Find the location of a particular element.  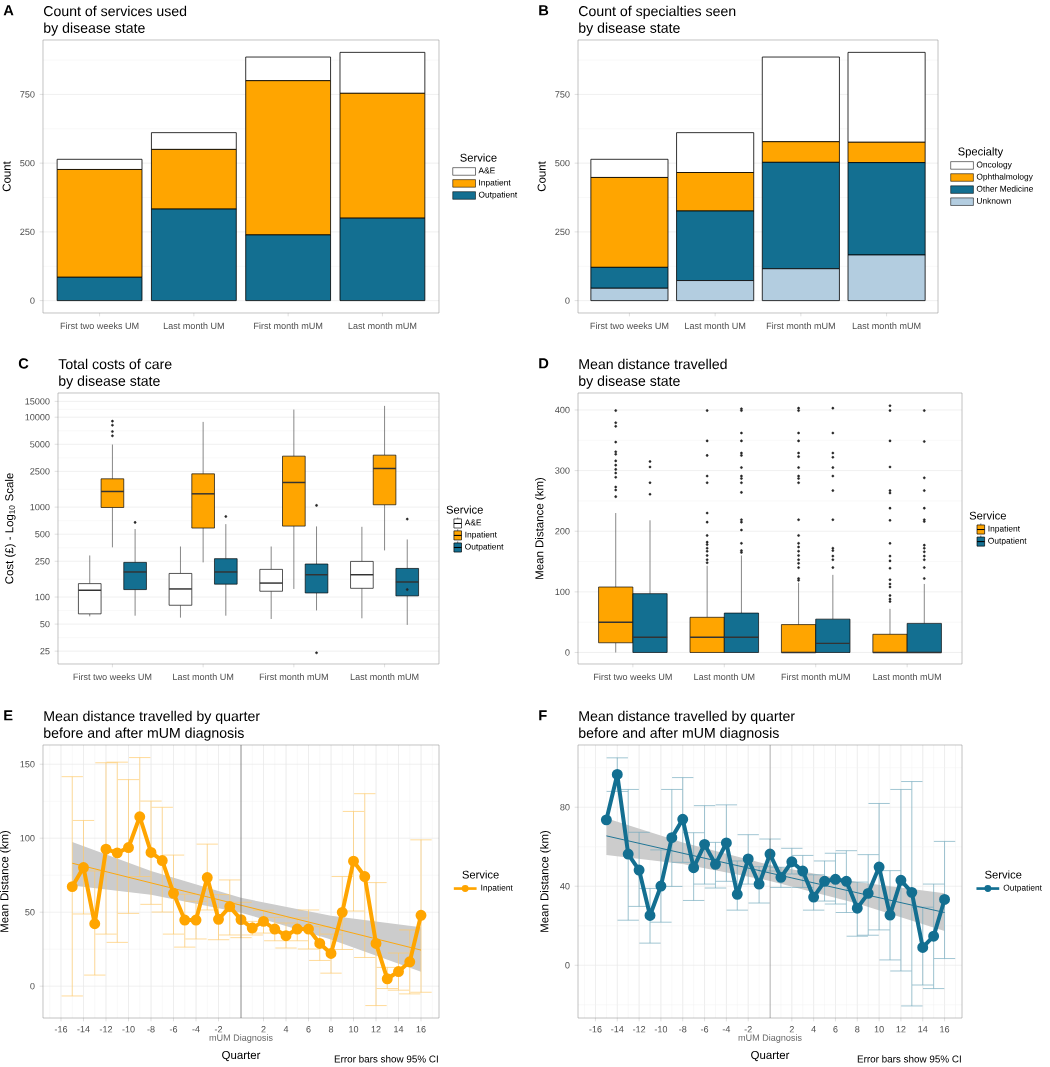

y-tick-label: 10000 is located at coordinates (37, 417).